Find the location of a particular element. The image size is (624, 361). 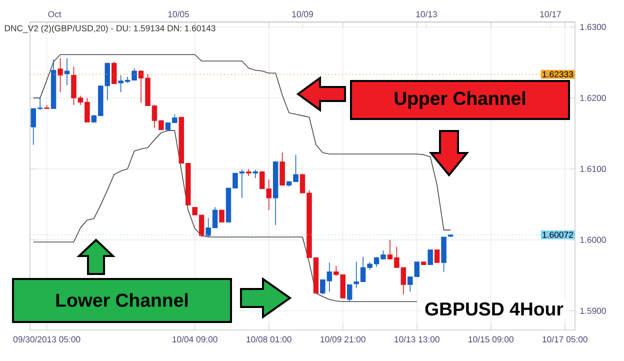

x-tick-label: 10/08 01:00 is located at coordinates (269, 339).